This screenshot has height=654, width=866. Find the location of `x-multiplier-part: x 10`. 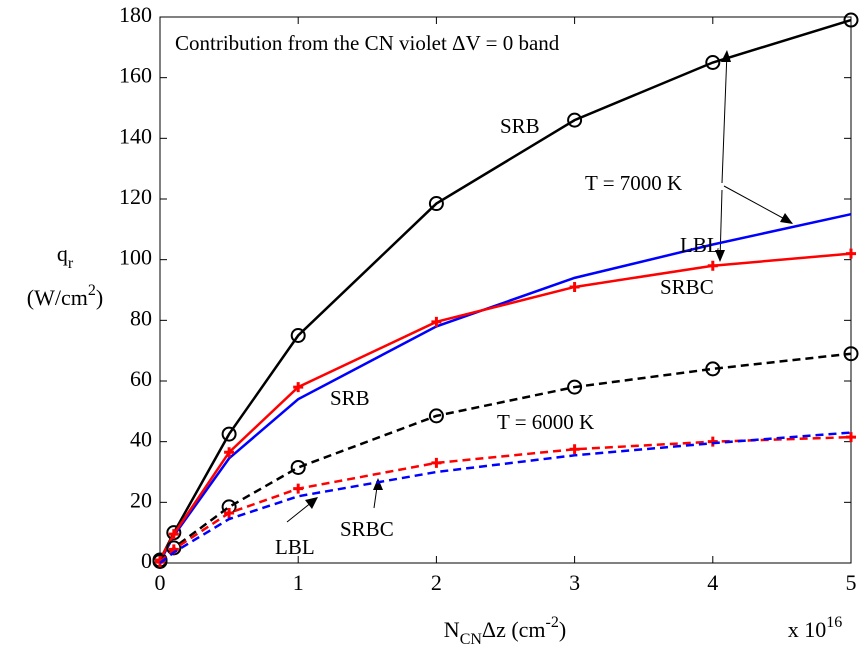

x-multiplier-part: x 10 is located at coordinates (807, 629).